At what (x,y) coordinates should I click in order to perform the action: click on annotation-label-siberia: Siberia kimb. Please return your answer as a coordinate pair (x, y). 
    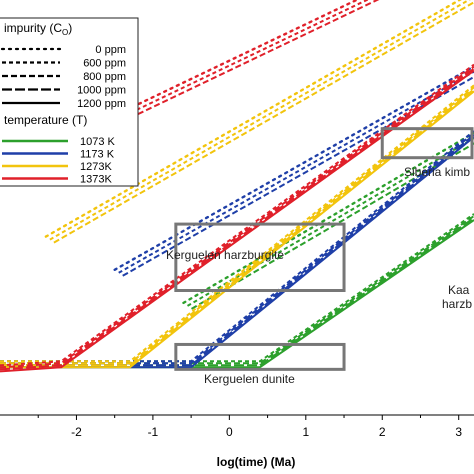
    Looking at the image, I should click on (437, 172).